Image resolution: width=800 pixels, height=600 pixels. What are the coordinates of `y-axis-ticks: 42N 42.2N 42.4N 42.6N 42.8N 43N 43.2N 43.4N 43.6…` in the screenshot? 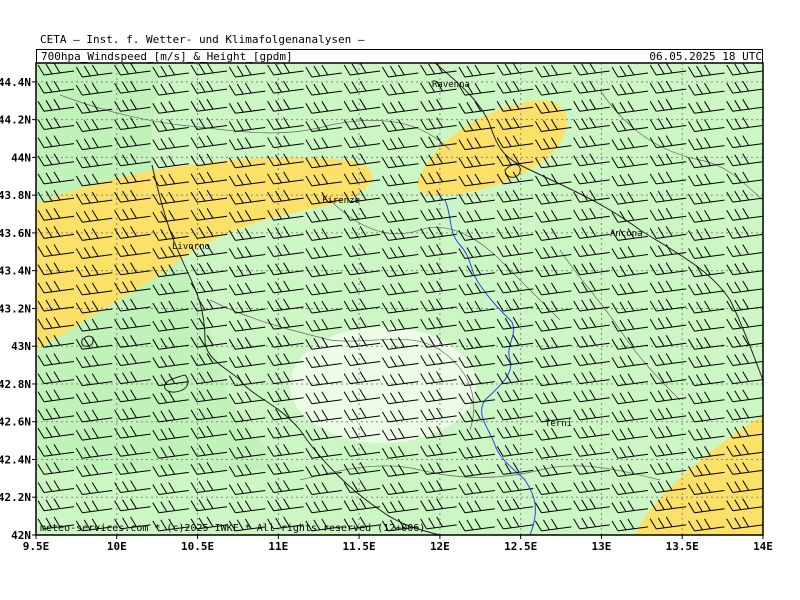 It's located at (18, 309).